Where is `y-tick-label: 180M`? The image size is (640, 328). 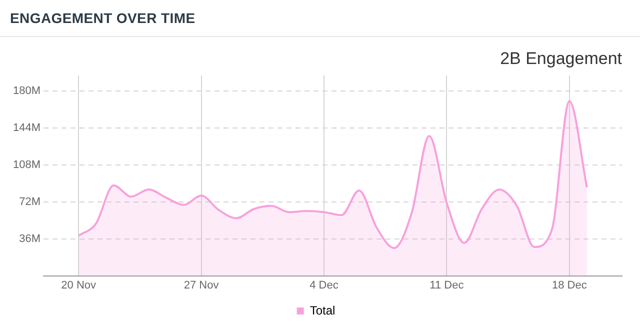
y-tick-label: 180M is located at coordinates (26, 90).